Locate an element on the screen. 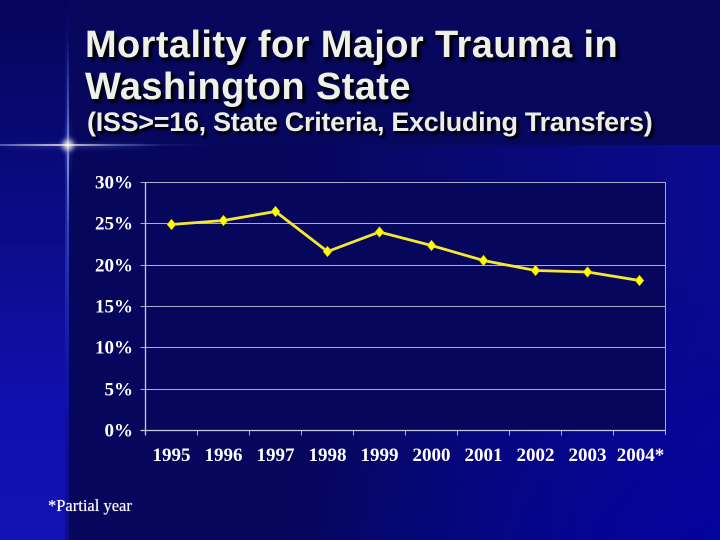 Image resolution: width=720 pixels, height=540 pixels. svg-text: 1997 is located at coordinates (276, 455).